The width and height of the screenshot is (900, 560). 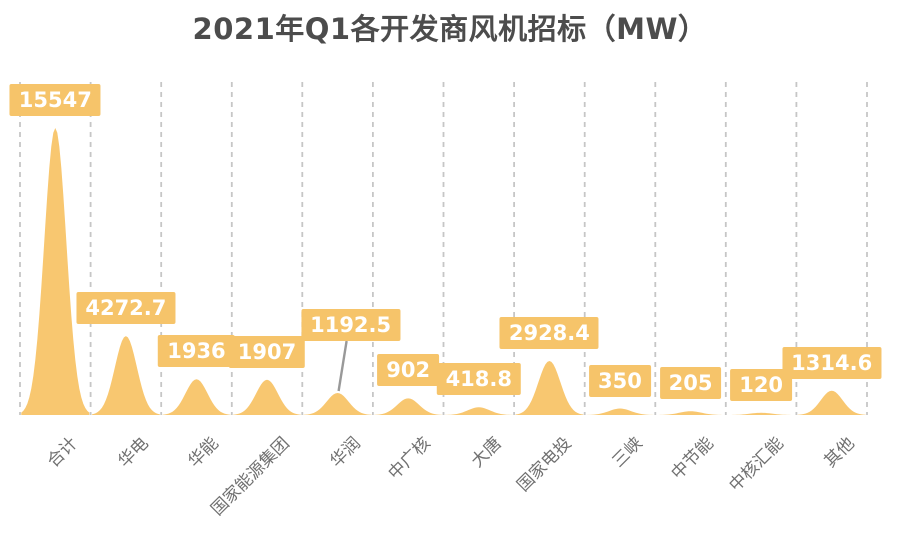 I want to click on label-leader-line, so click(x=342, y=366).